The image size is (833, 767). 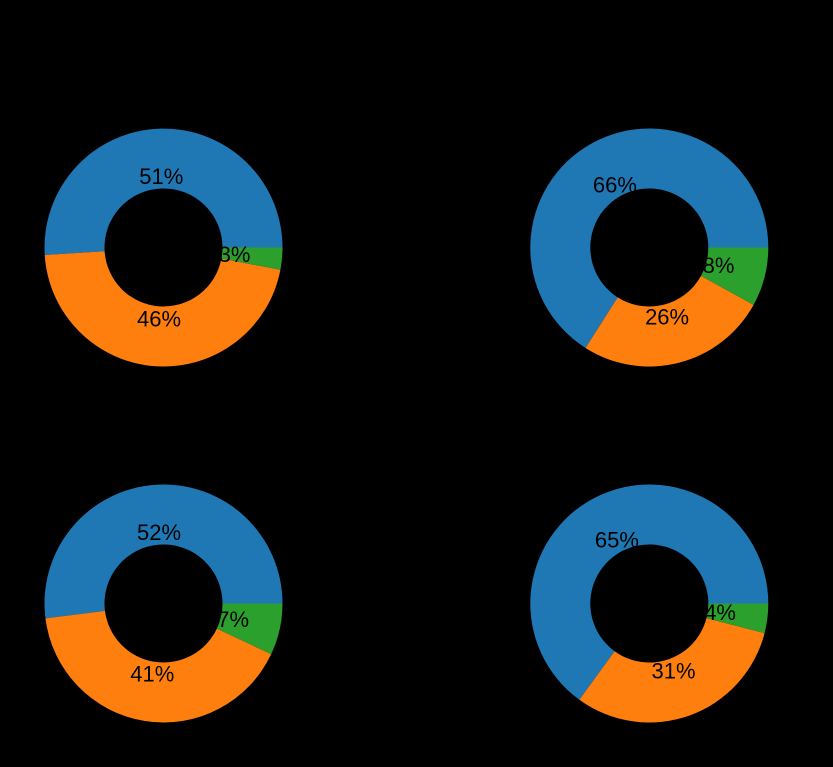 I want to click on svg-text: 46%, so click(x=159, y=318).